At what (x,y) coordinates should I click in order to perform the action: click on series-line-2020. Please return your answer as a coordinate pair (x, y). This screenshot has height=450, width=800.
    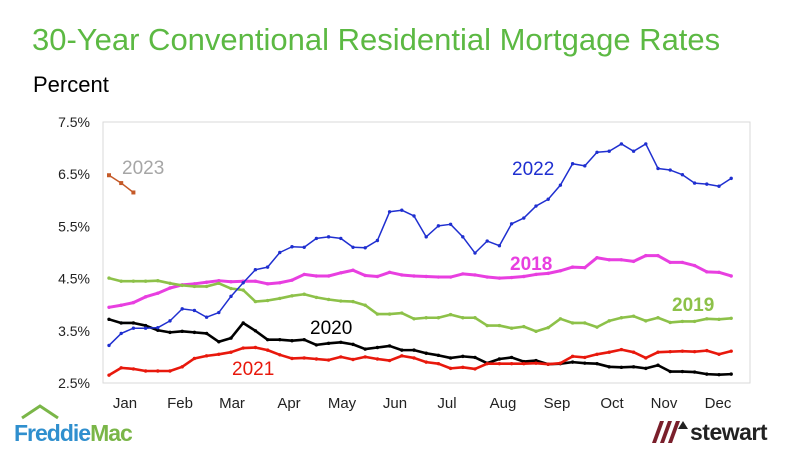
    Looking at the image, I should click on (420, 347).